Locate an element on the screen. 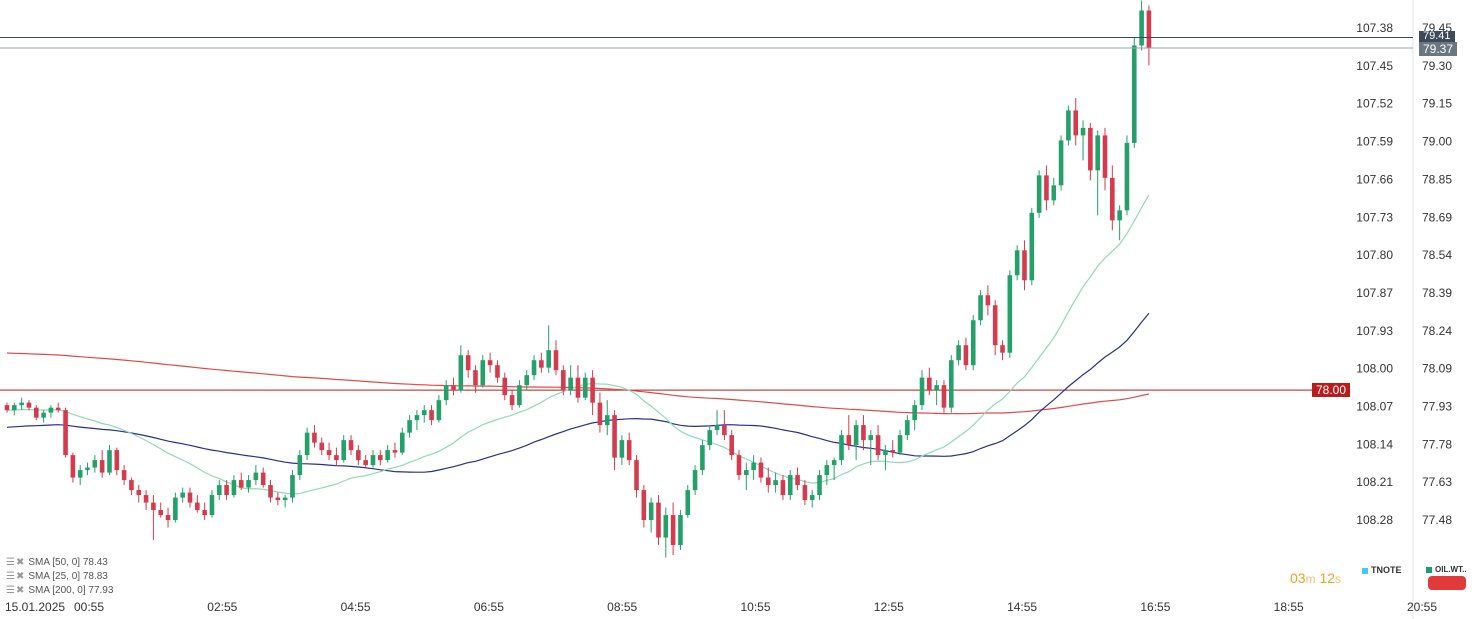 The width and height of the screenshot is (1481, 619). left-axis-tick: 108.00 is located at coordinates (1374, 369).